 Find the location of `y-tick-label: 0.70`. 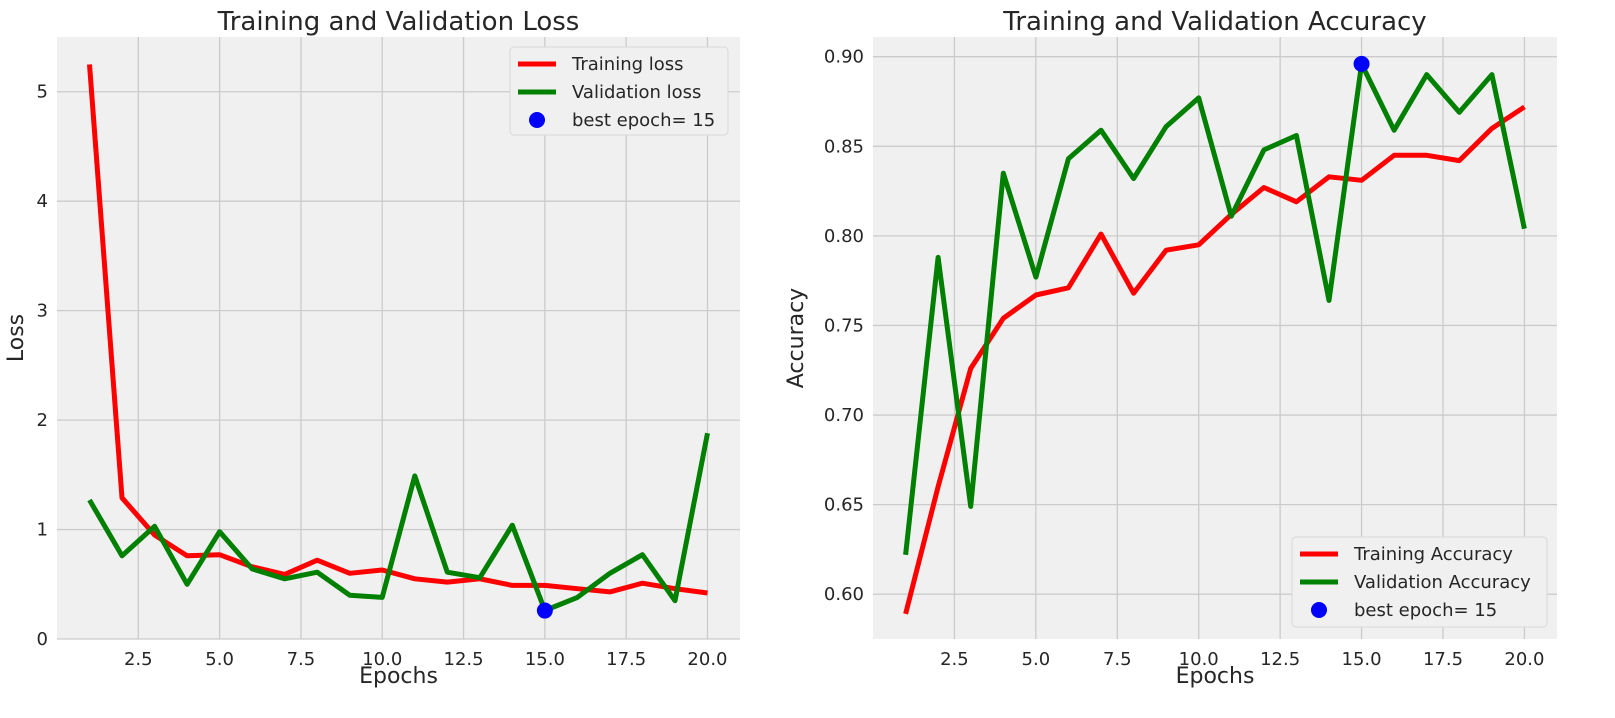

y-tick-label: 0.70 is located at coordinates (844, 415).